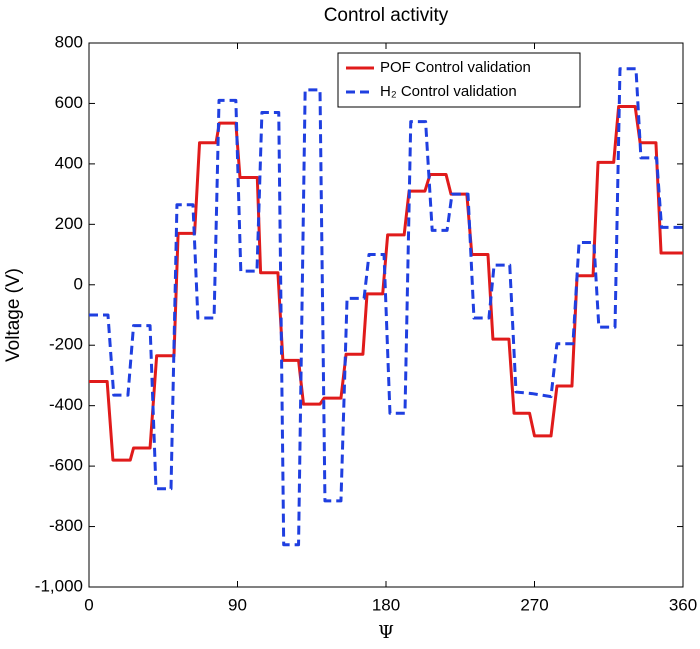  What do you see at coordinates (386, 15) in the screenshot?
I see `chart-title: Control activity` at bounding box center [386, 15].